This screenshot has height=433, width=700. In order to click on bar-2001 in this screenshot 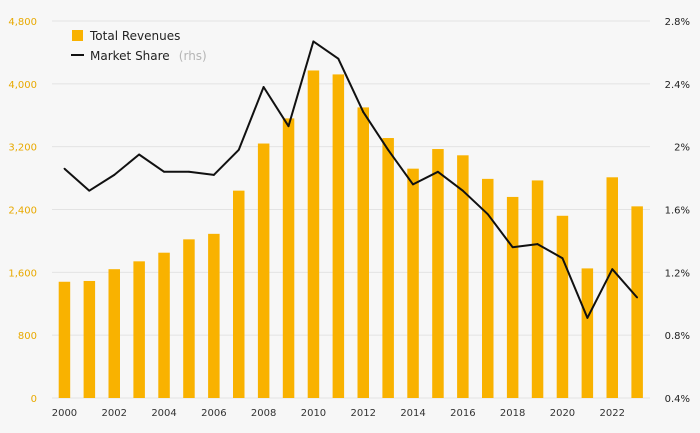, I will do `click(89, 339)`.